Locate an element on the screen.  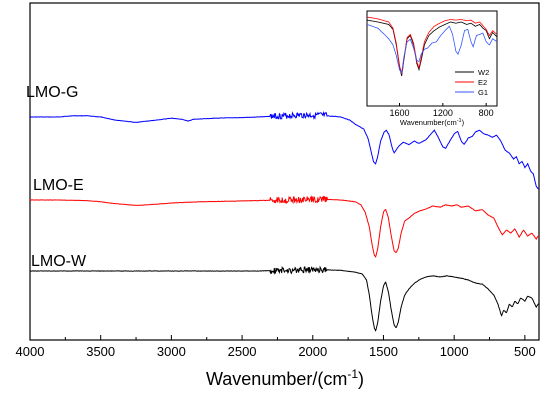
inset-x-tick-label: 1200 is located at coordinates (443, 113).